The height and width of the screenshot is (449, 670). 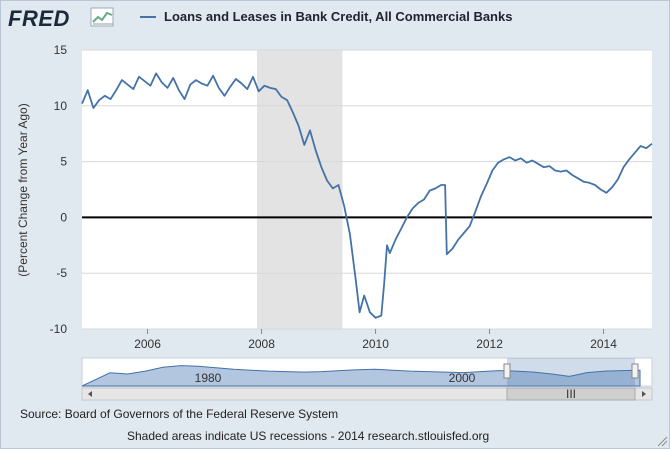 I want to click on y-tick-label: -5, so click(x=61, y=273).